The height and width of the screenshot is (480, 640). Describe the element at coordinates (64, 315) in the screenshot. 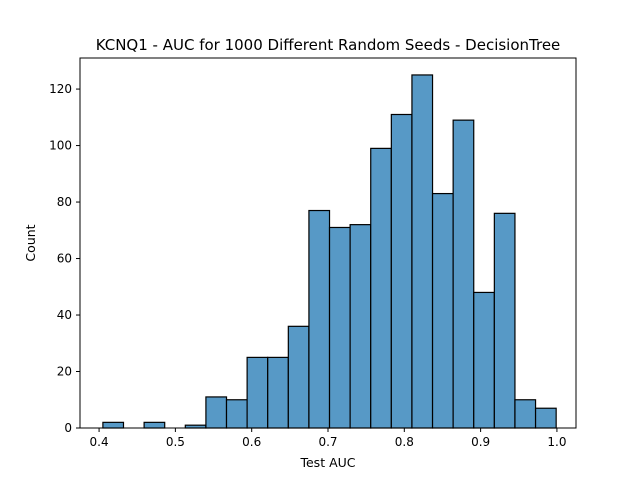

I see `y-tick-label: 40` at that location.